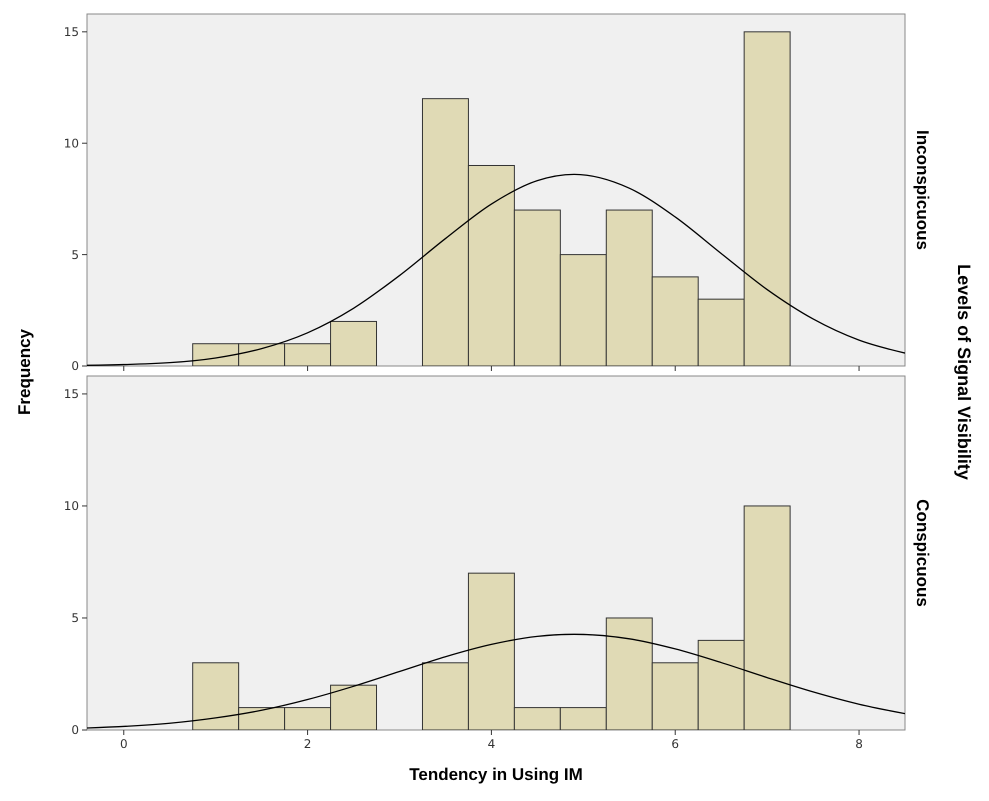 The width and height of the screenshot is (989, 801). Describe the element at coordinates (922, 190) in the screenshot. I see `text: Inconspicuous` at that location.